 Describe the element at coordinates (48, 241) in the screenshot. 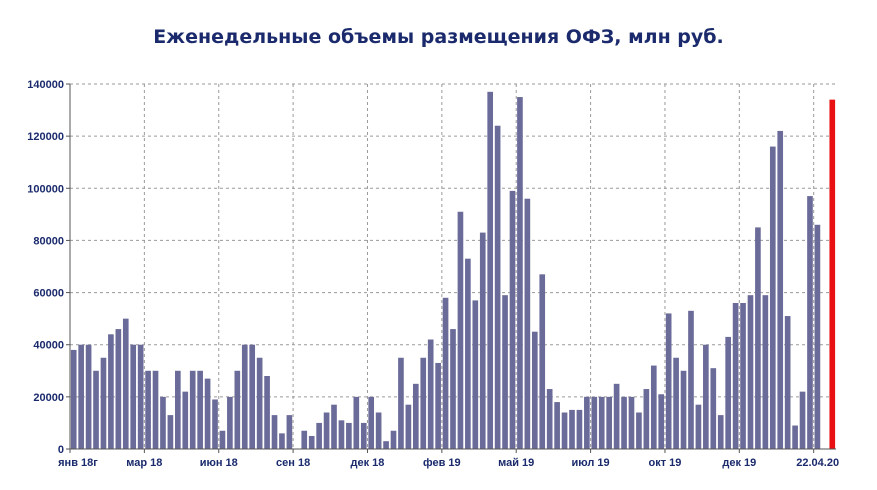

I see `y-tick-label: 80000` at that location.